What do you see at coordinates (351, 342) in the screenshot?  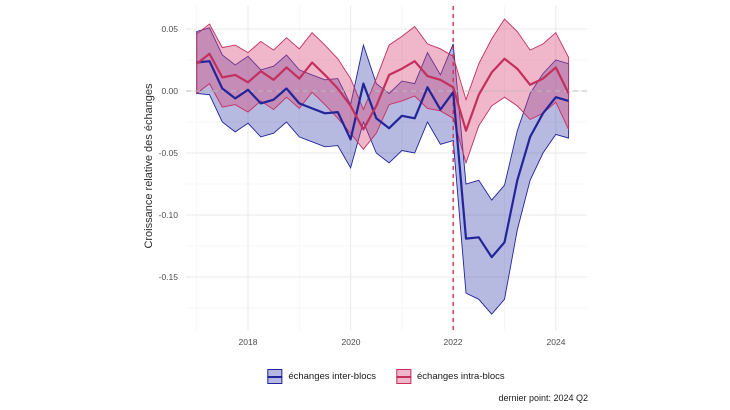 I see `x-tick-label: 2020` at bounding box center [351, 342].